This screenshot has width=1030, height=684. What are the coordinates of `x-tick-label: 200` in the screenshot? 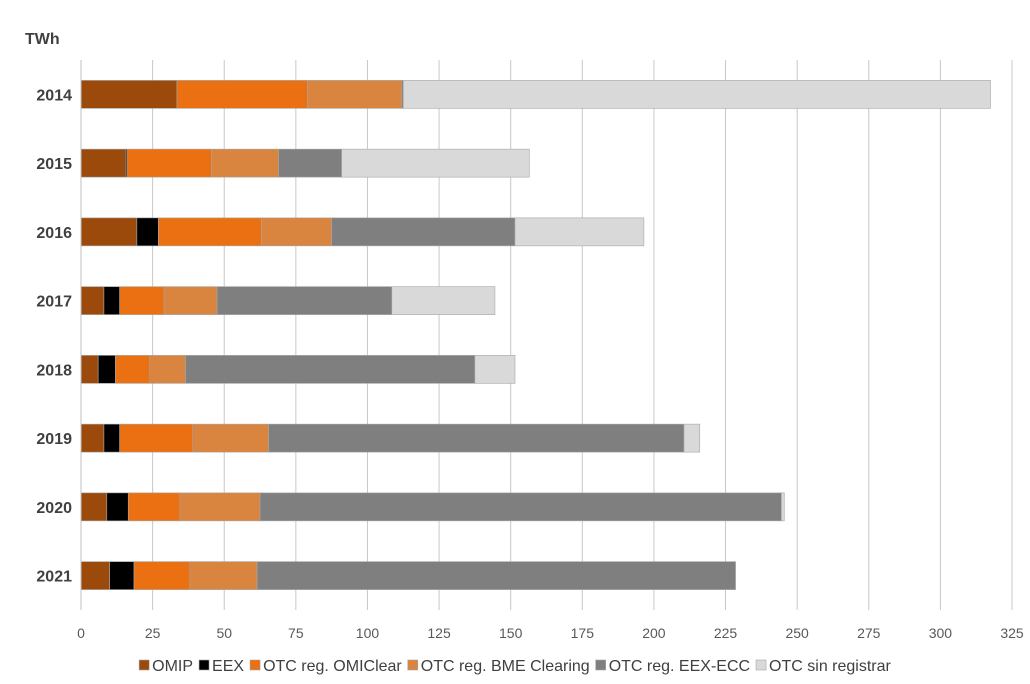 It's located at (654, 633).